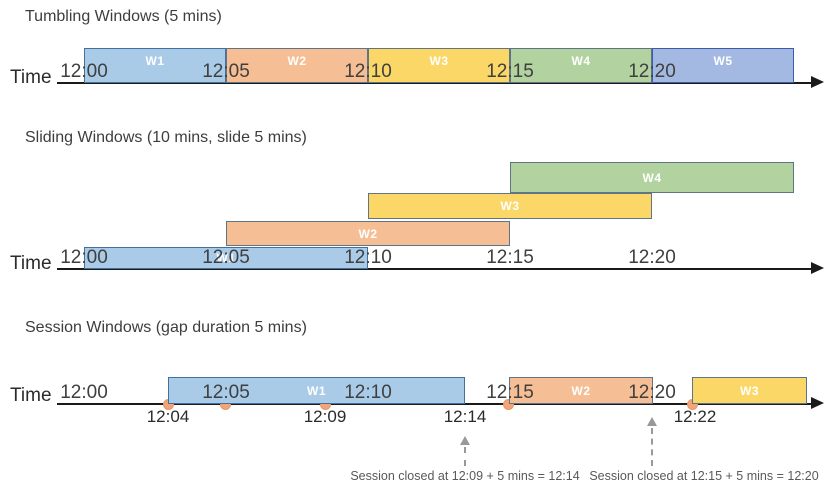 The width and height of the screenshot is (829, 498). Describe the element at coordinates (817, 403) in the screenshot. I see `time-axis-arrowhead-session` at that location.